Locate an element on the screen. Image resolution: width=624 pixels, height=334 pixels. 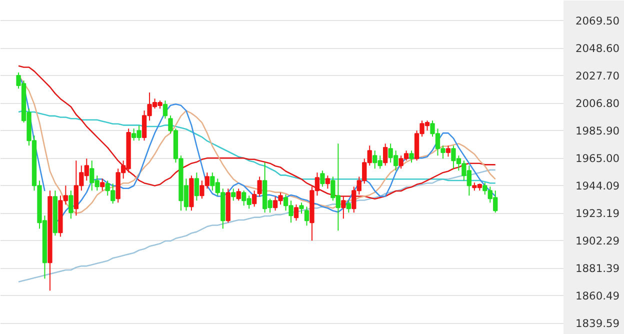
y-tick-label: 2027.70 is located at coordinates (598, 76).